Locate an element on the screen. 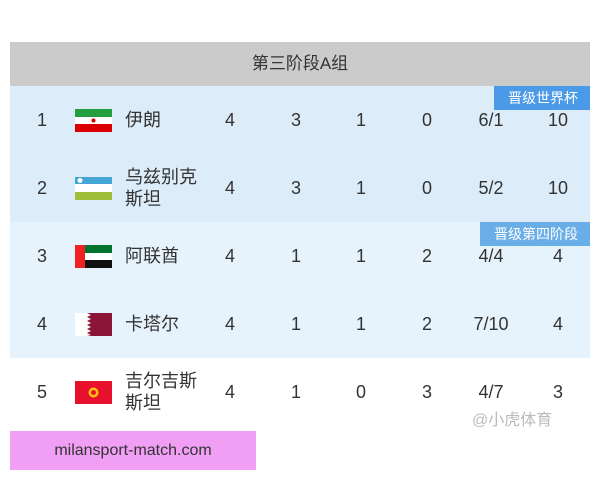 The height and width of the screenshot is (480, 600). team-name: 卡塔尔 is located at coordinates (152, 324).